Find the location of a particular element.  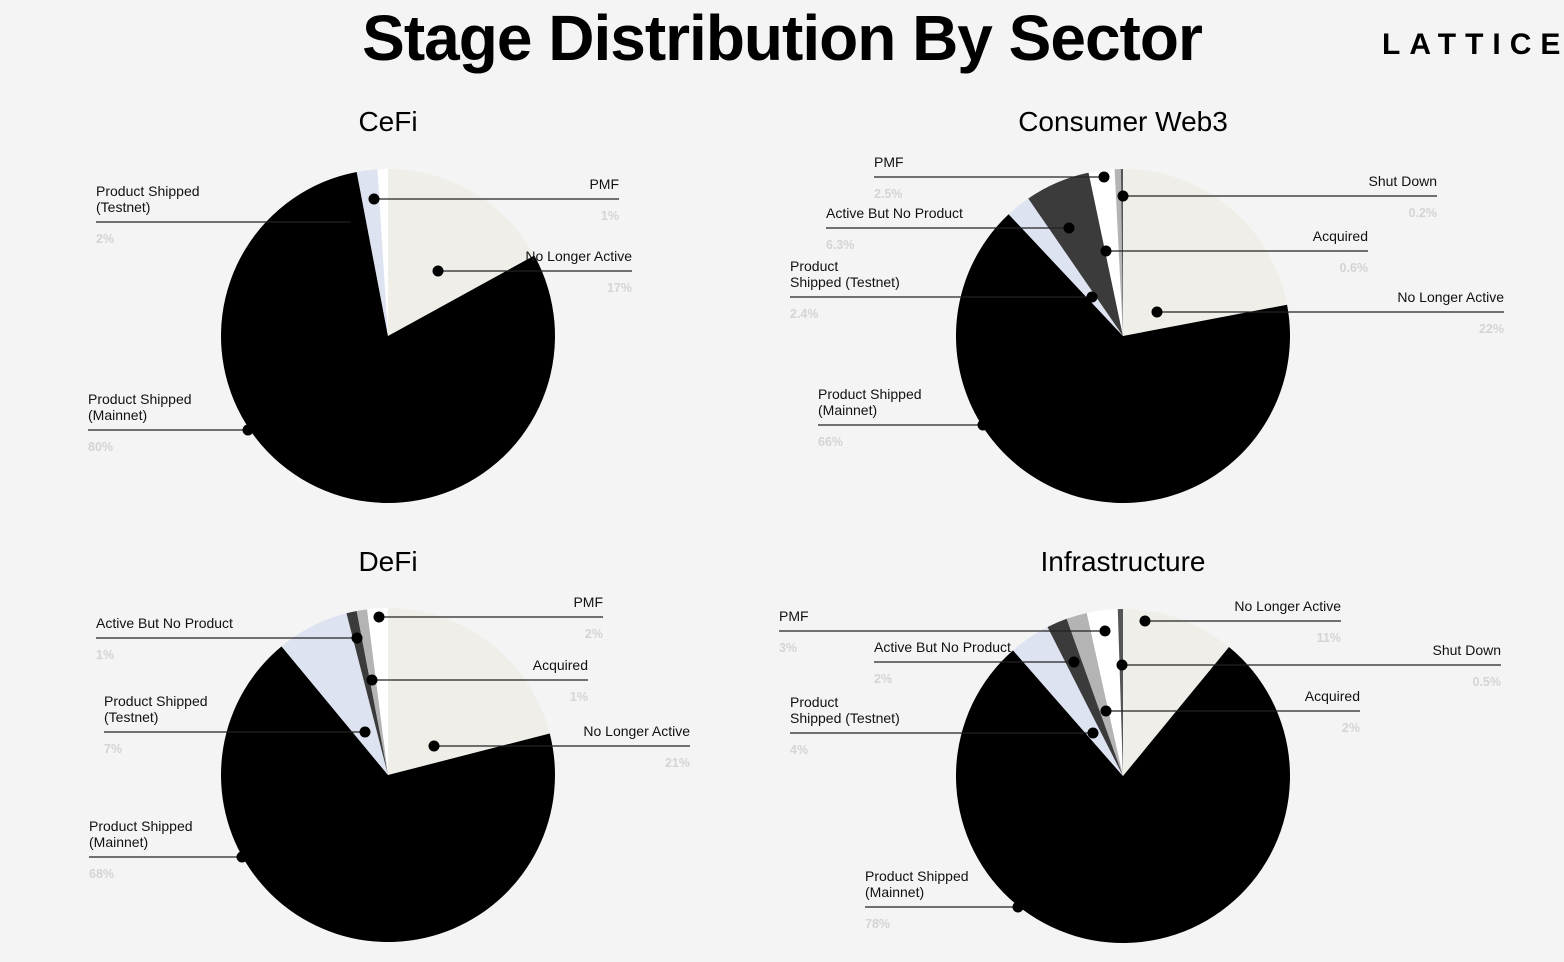

chart-title: Infrastructure is located at coordinates (1123, 561).